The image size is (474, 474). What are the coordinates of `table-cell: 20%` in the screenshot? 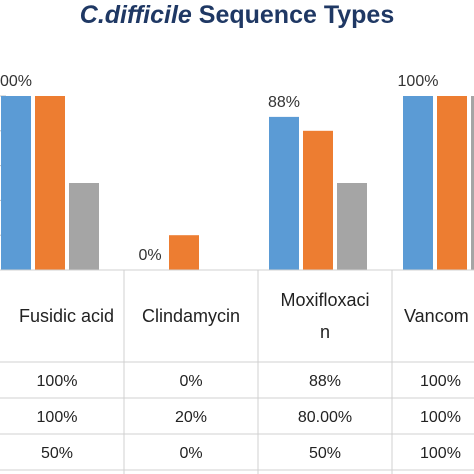 It's located at (191, 417).